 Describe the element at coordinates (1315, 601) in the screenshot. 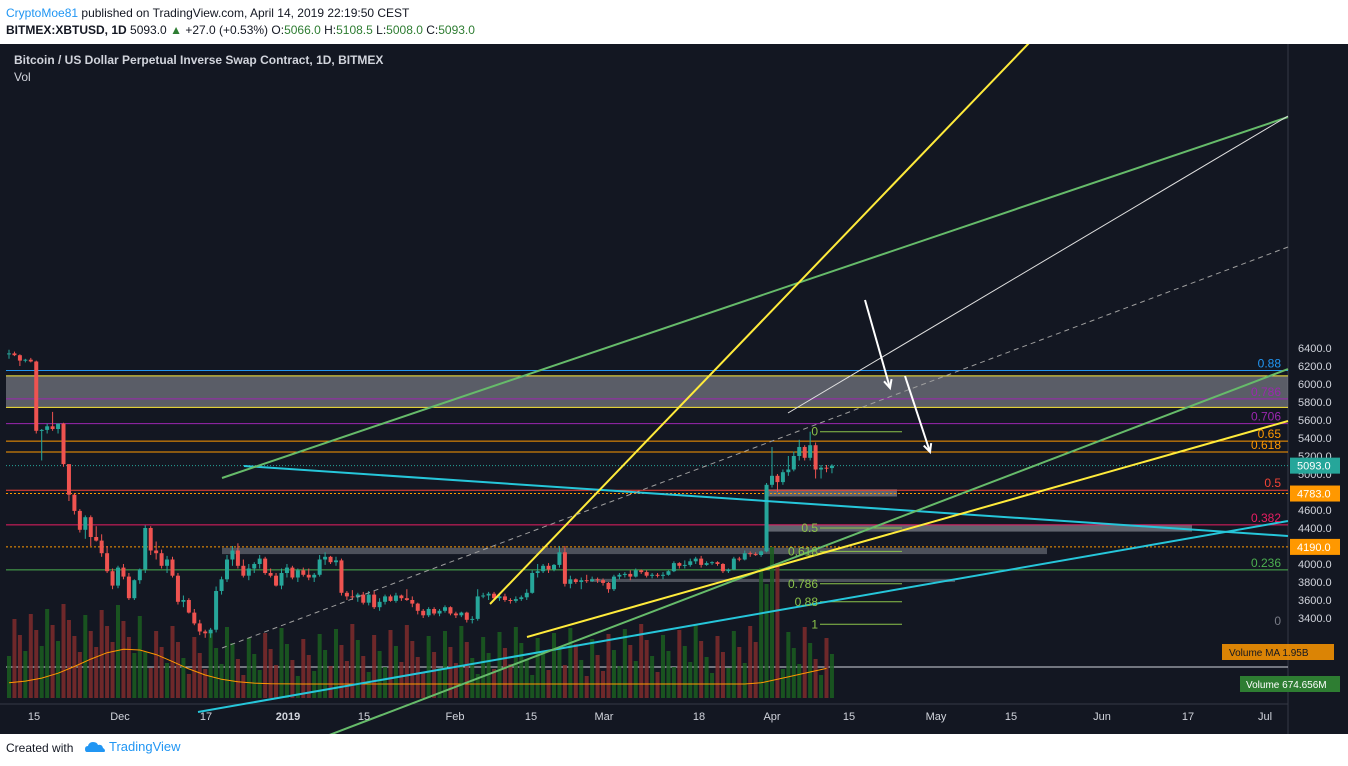

I see `y-tick-label: 3600.0` at that location.